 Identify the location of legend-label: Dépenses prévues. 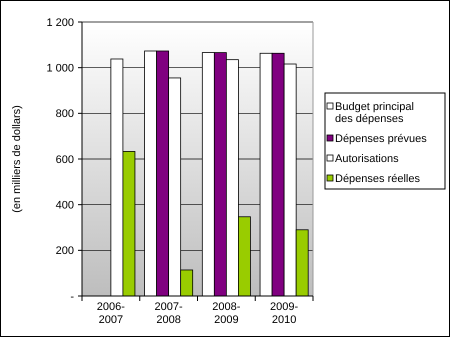
(381, 139).